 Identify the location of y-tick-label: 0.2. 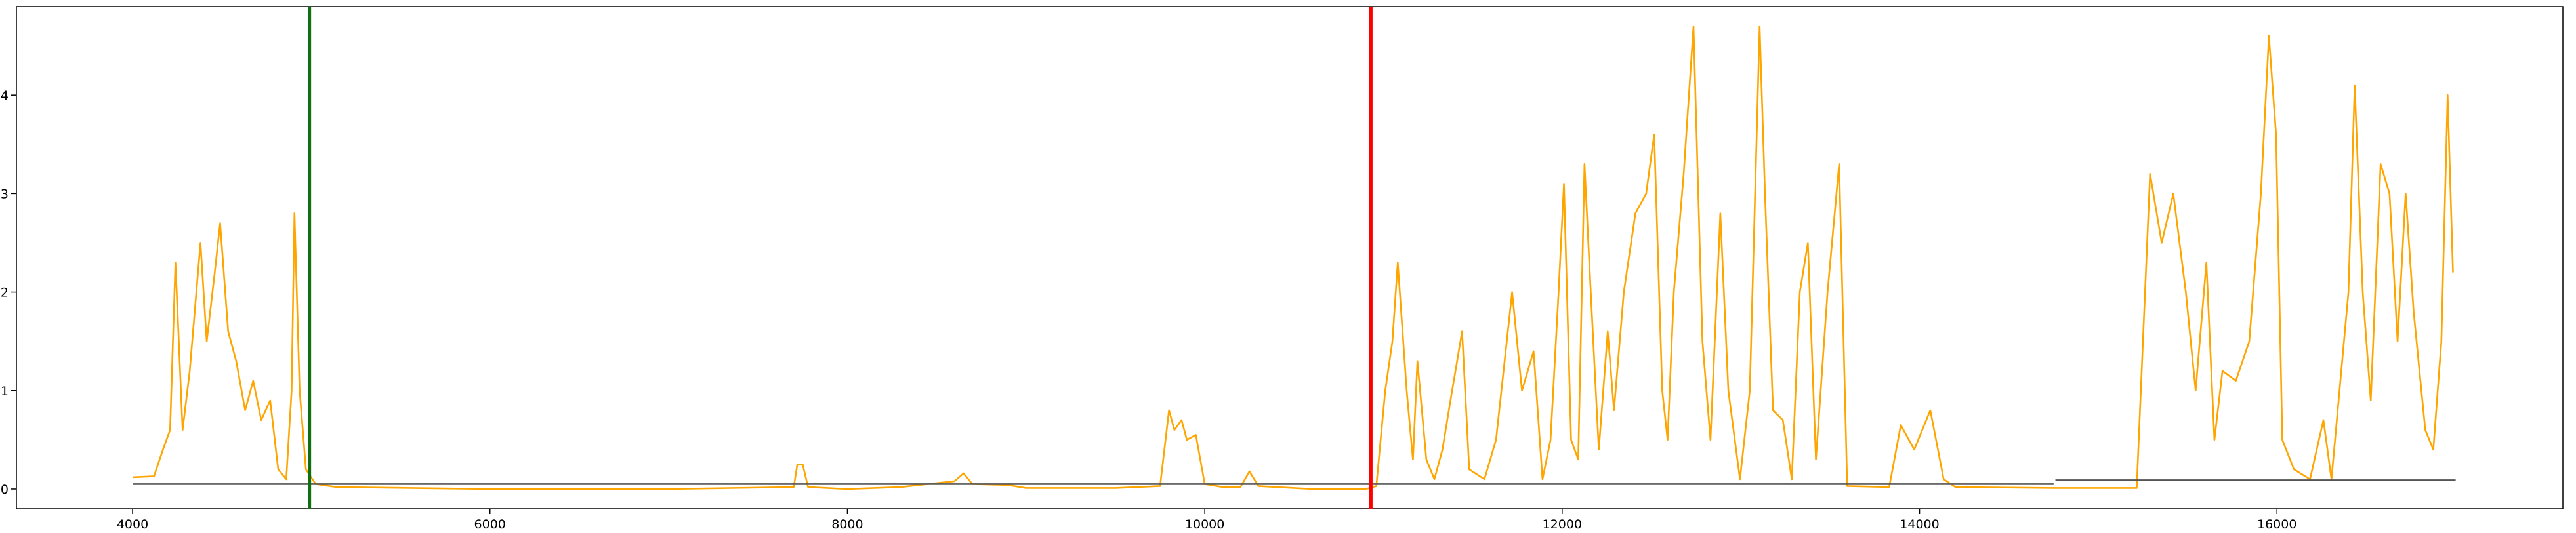
(4, 293).